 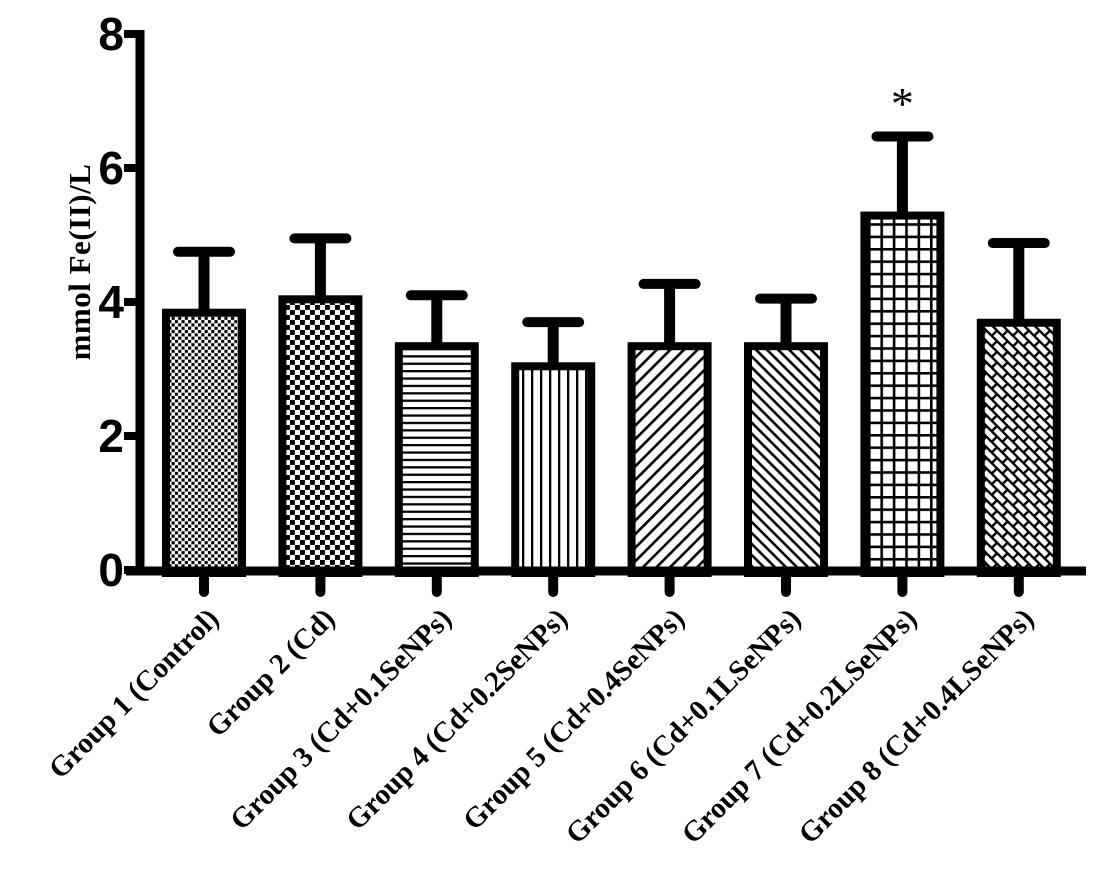 I want to click on y-tick-label: 6, so click(x=111, y=168).